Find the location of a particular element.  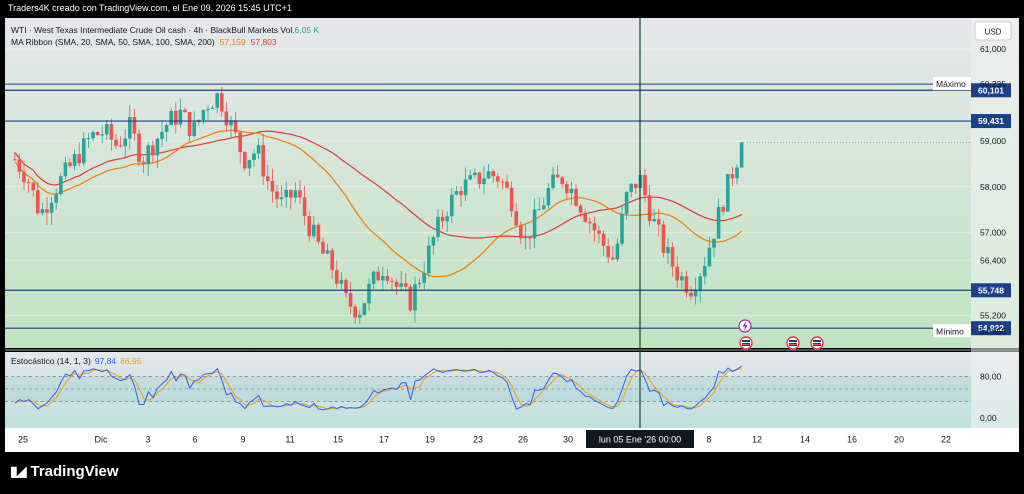

period-high-price: 60,235 is located at coordinates (993, 84).